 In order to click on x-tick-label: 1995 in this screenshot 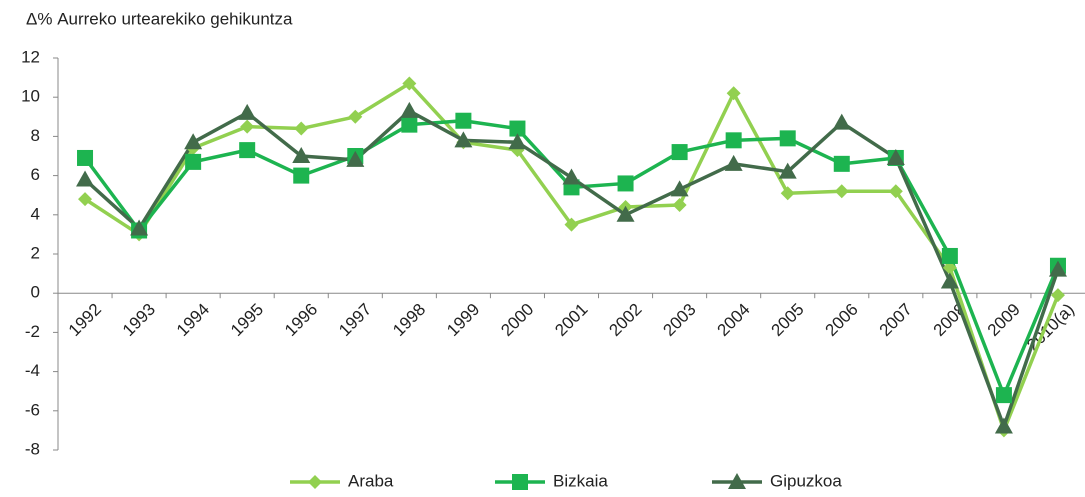, I will do `click(247, 320)`.